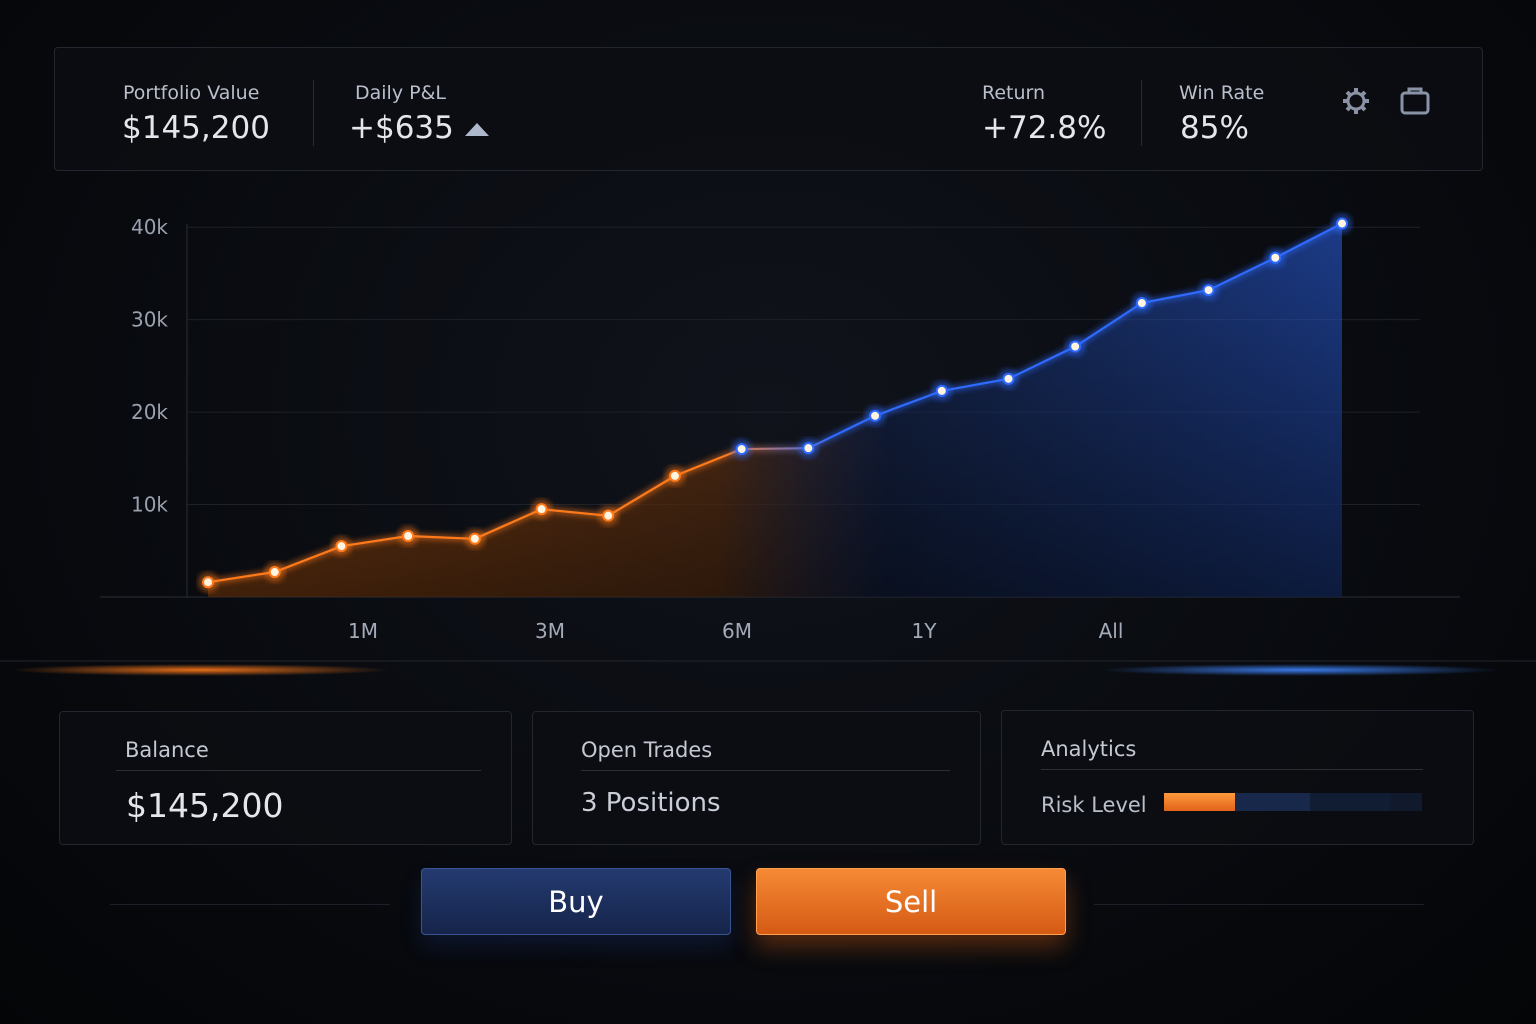  Describe the element at coordinates (167, 750) in the screenshot. I see `card-title: Balance` at that location.